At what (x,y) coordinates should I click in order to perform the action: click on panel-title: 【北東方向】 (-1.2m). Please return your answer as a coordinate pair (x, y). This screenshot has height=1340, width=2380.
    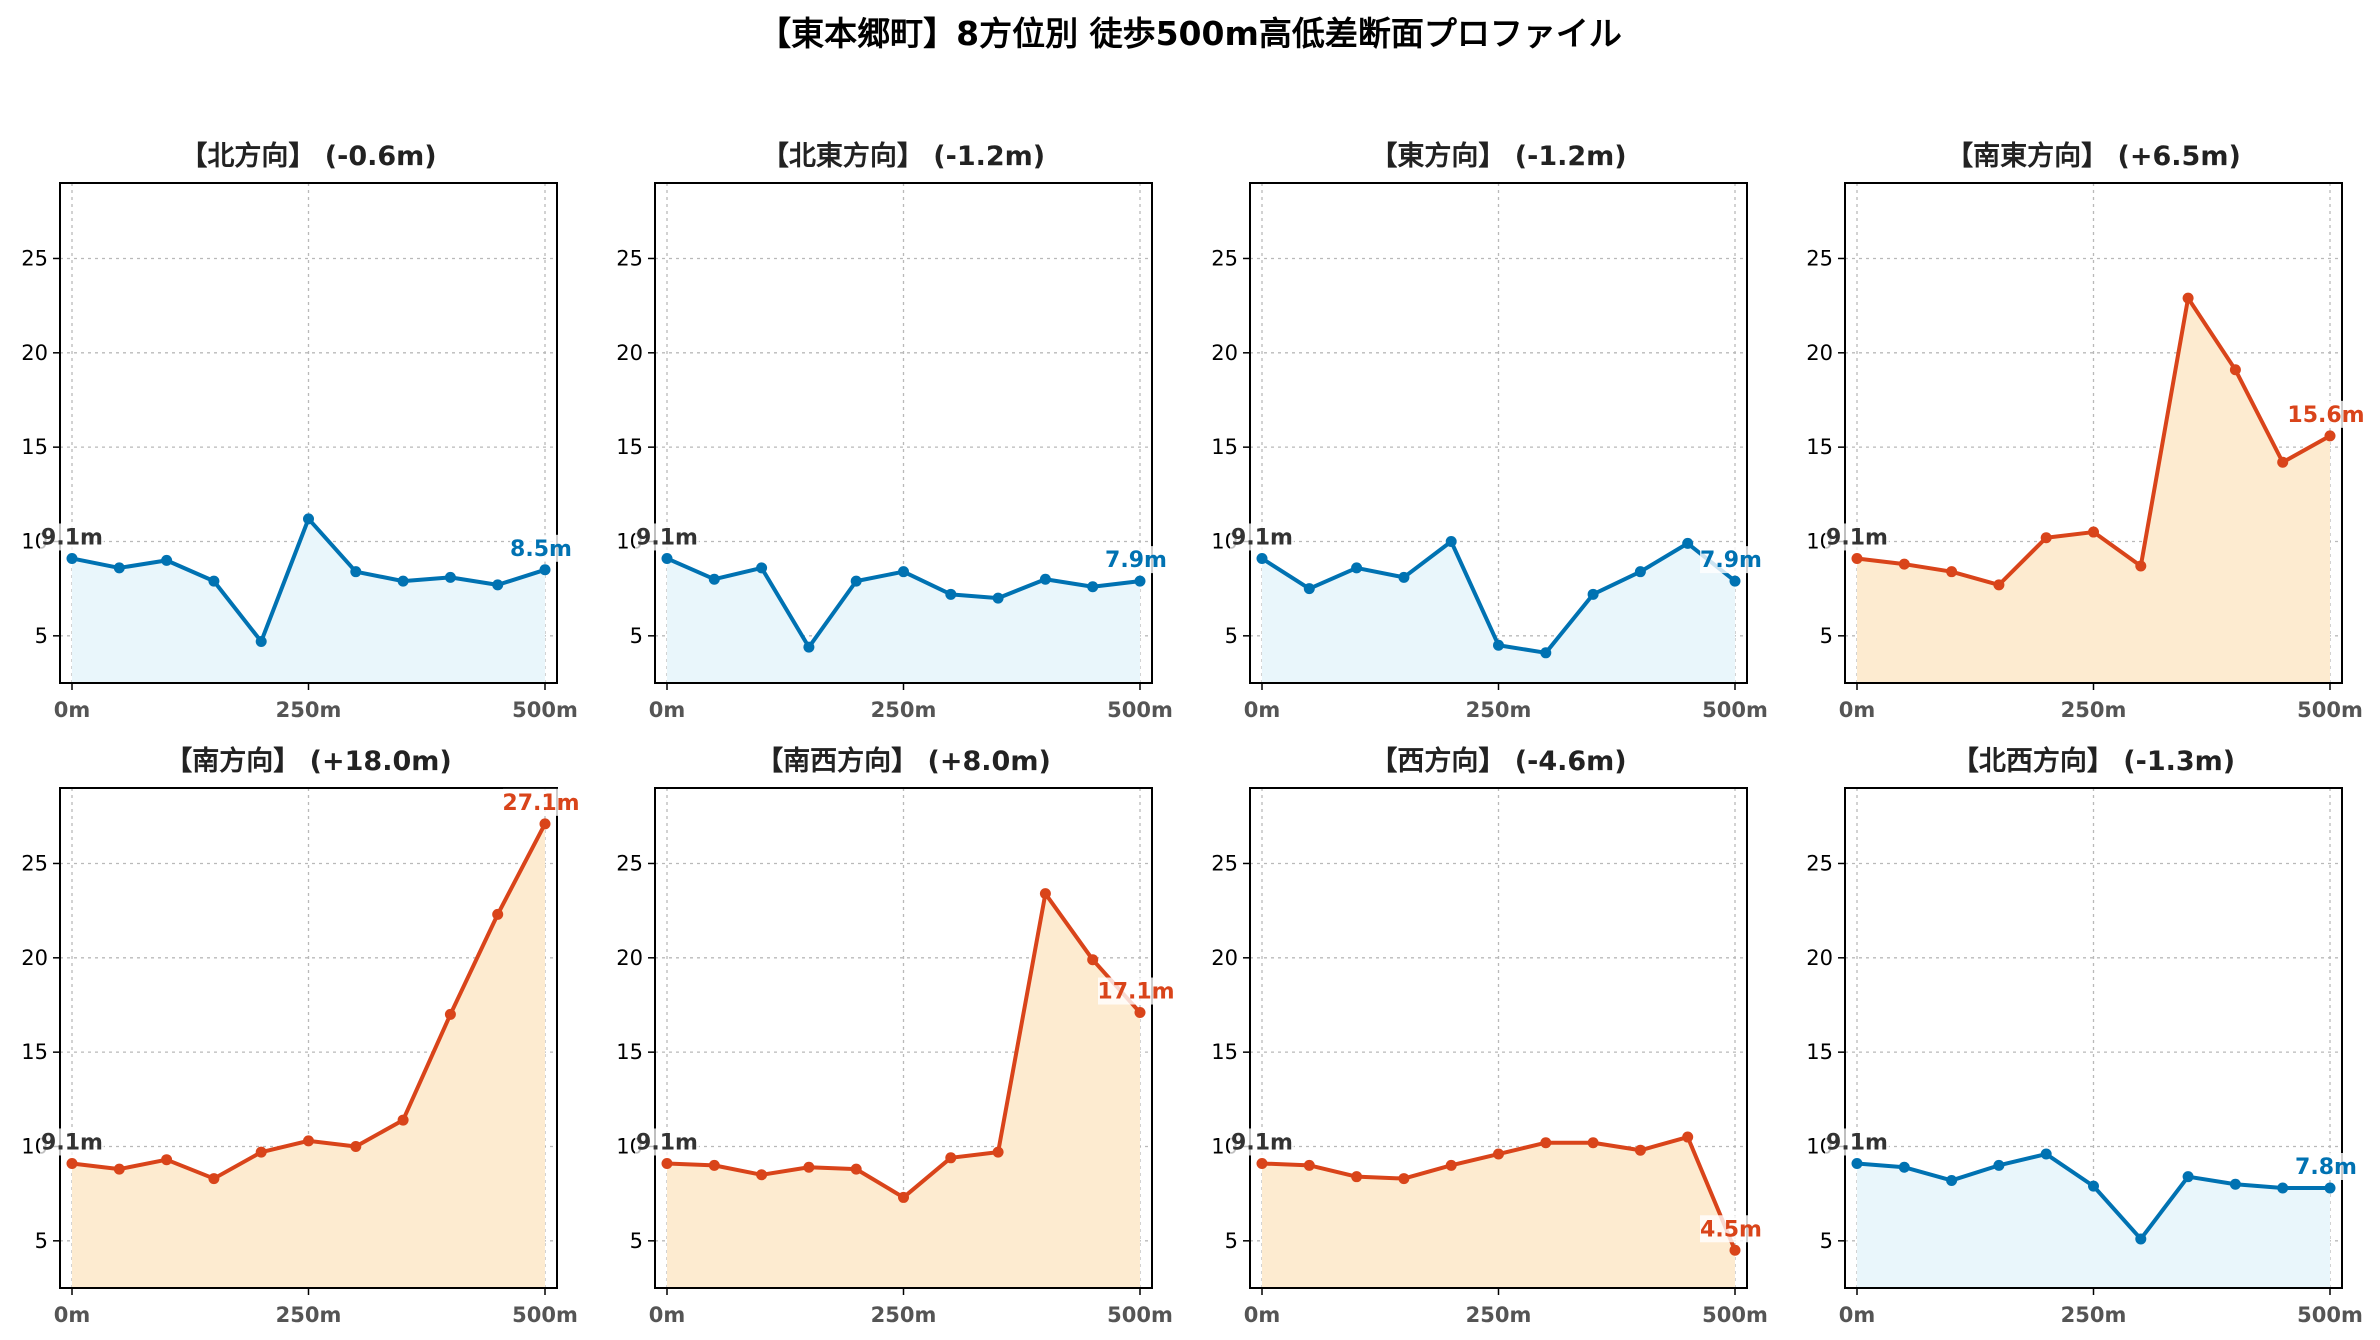
    Looking at the image, I should click on (903, 156).